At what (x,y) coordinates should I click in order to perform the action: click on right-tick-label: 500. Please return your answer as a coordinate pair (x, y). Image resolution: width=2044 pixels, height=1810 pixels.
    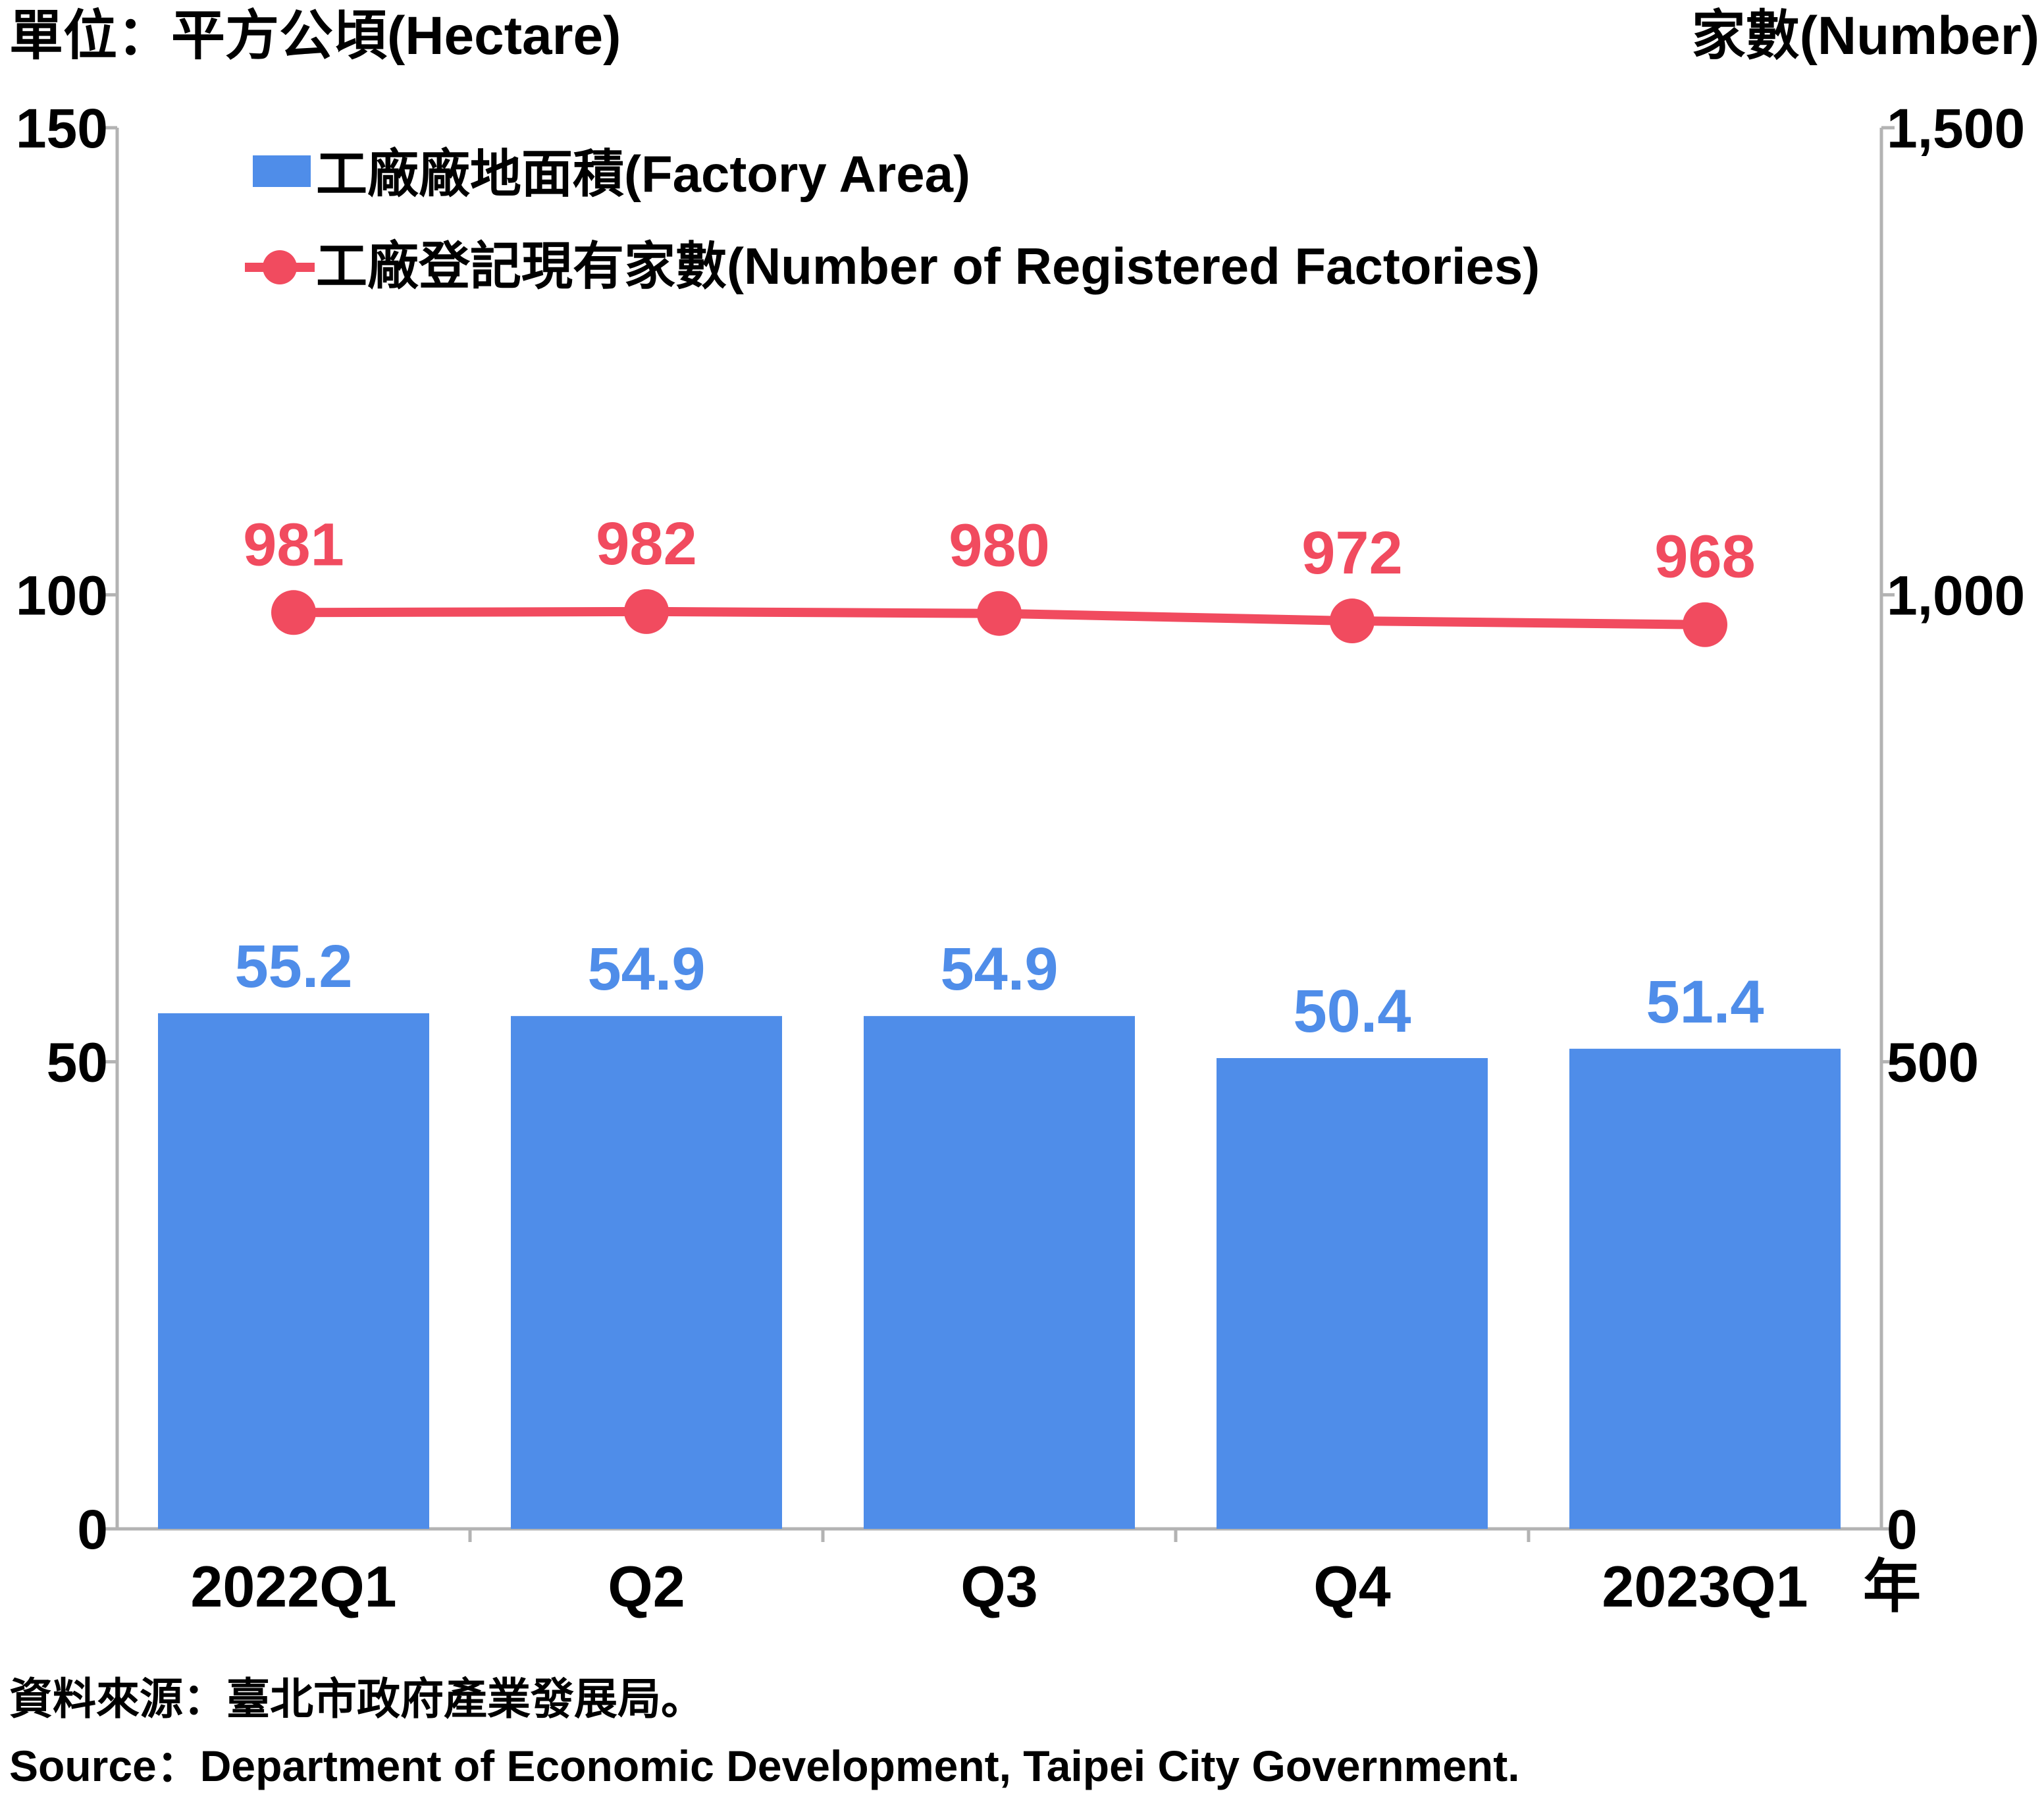
    Looking at the image, I should click on (1933, 1063).